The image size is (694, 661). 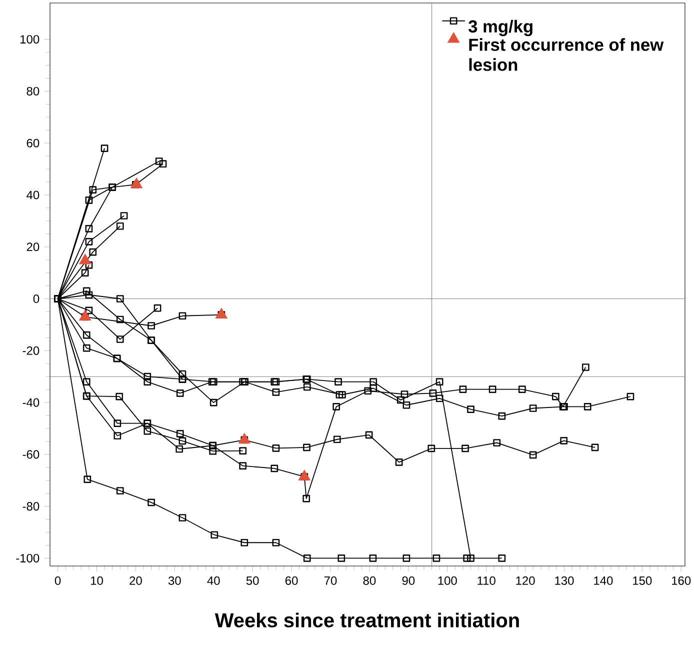 What do you see at coordinates (31, 402) in the screenshot?
I see `y-tick-label: -40` at bounding box center [31, 402].